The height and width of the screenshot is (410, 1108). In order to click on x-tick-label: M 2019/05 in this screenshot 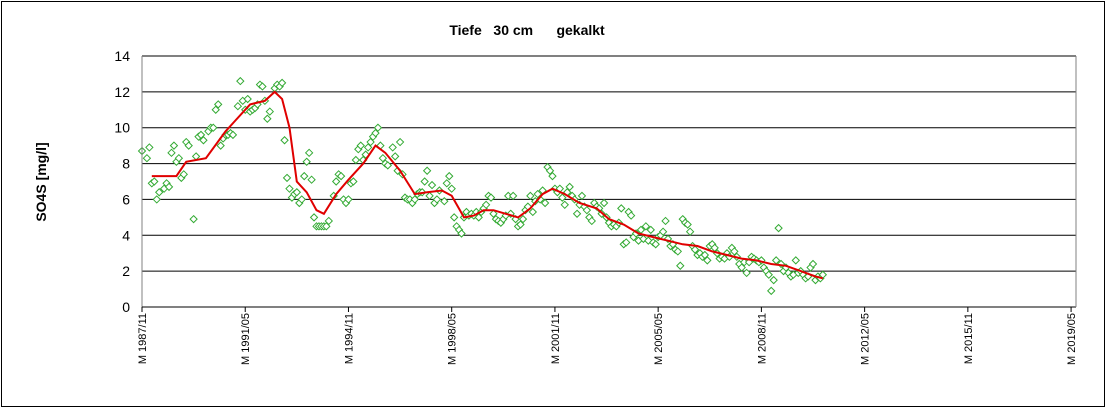, I will do `click(1072, 339)`.